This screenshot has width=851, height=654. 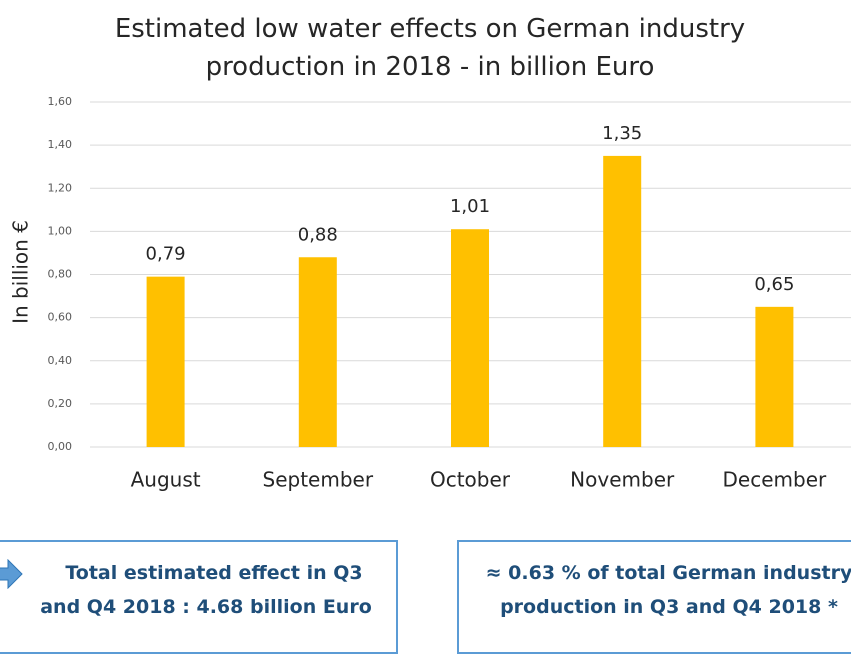 What do you see at coordinates (60, 360) in the screenshot?
I see `y-tick-label: 0,40` at bounding box center [60, 360].